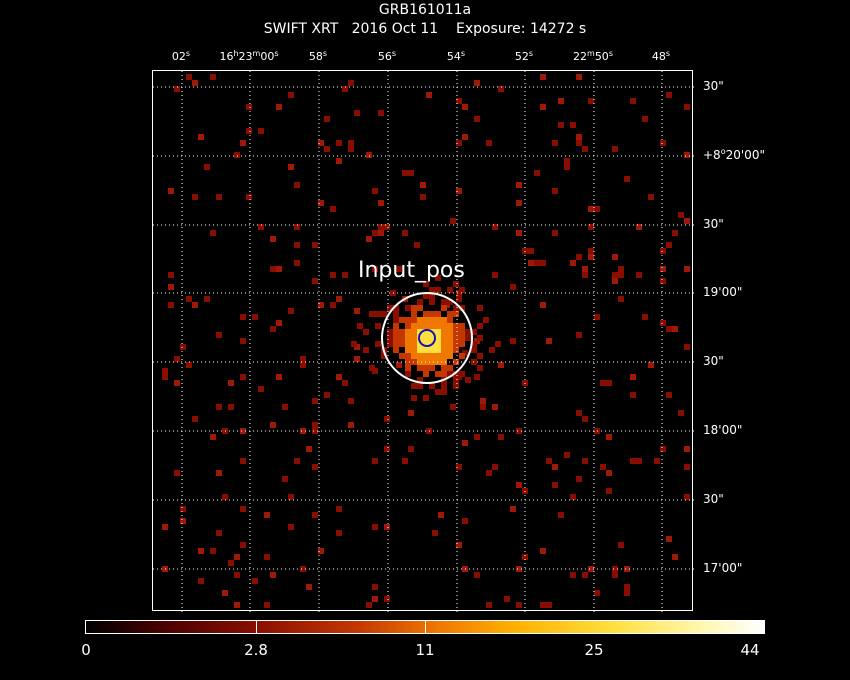 The width and height of the screenshot is (850, 680). Describe the element at coordinates (593, 56) in the screenshot. I see `ra-tick-label: 22m50s` at that location.